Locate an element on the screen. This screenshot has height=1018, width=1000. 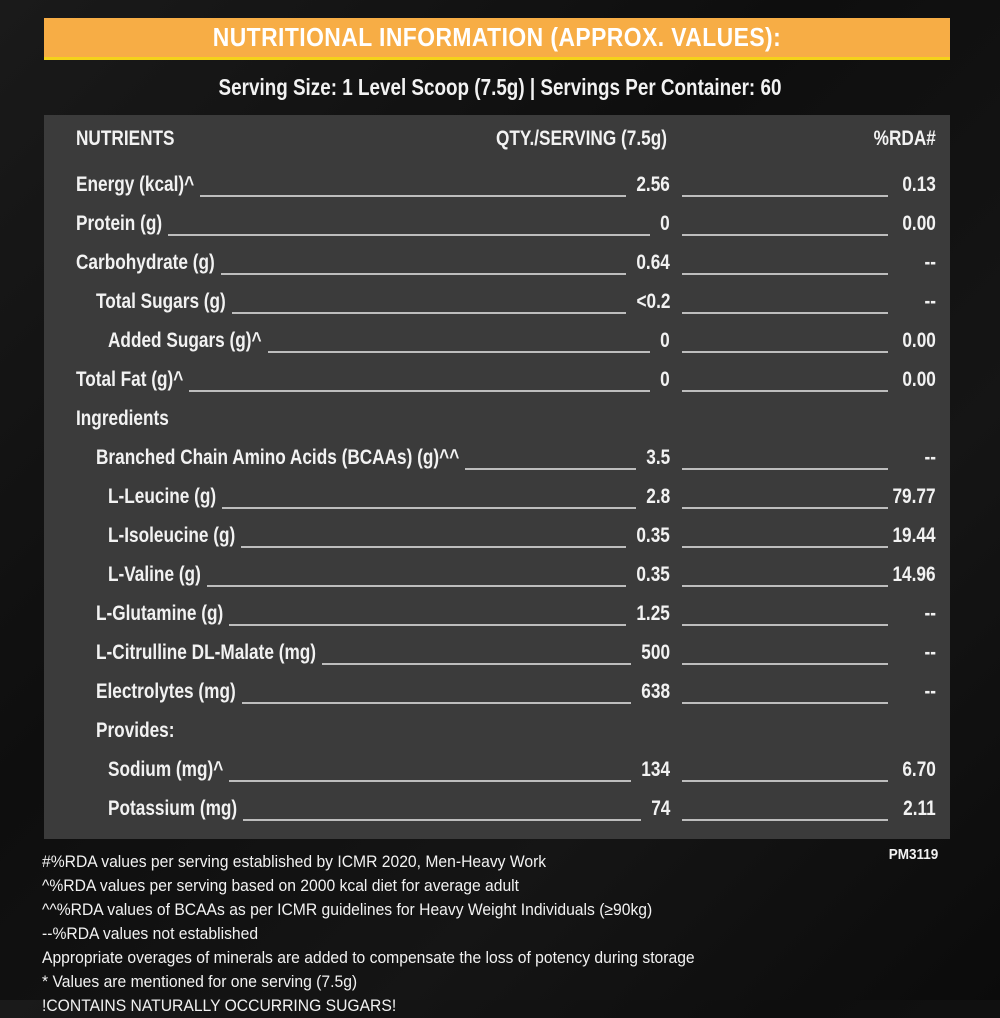
qty-value: 1.25 is located at coordinates (653, 613).